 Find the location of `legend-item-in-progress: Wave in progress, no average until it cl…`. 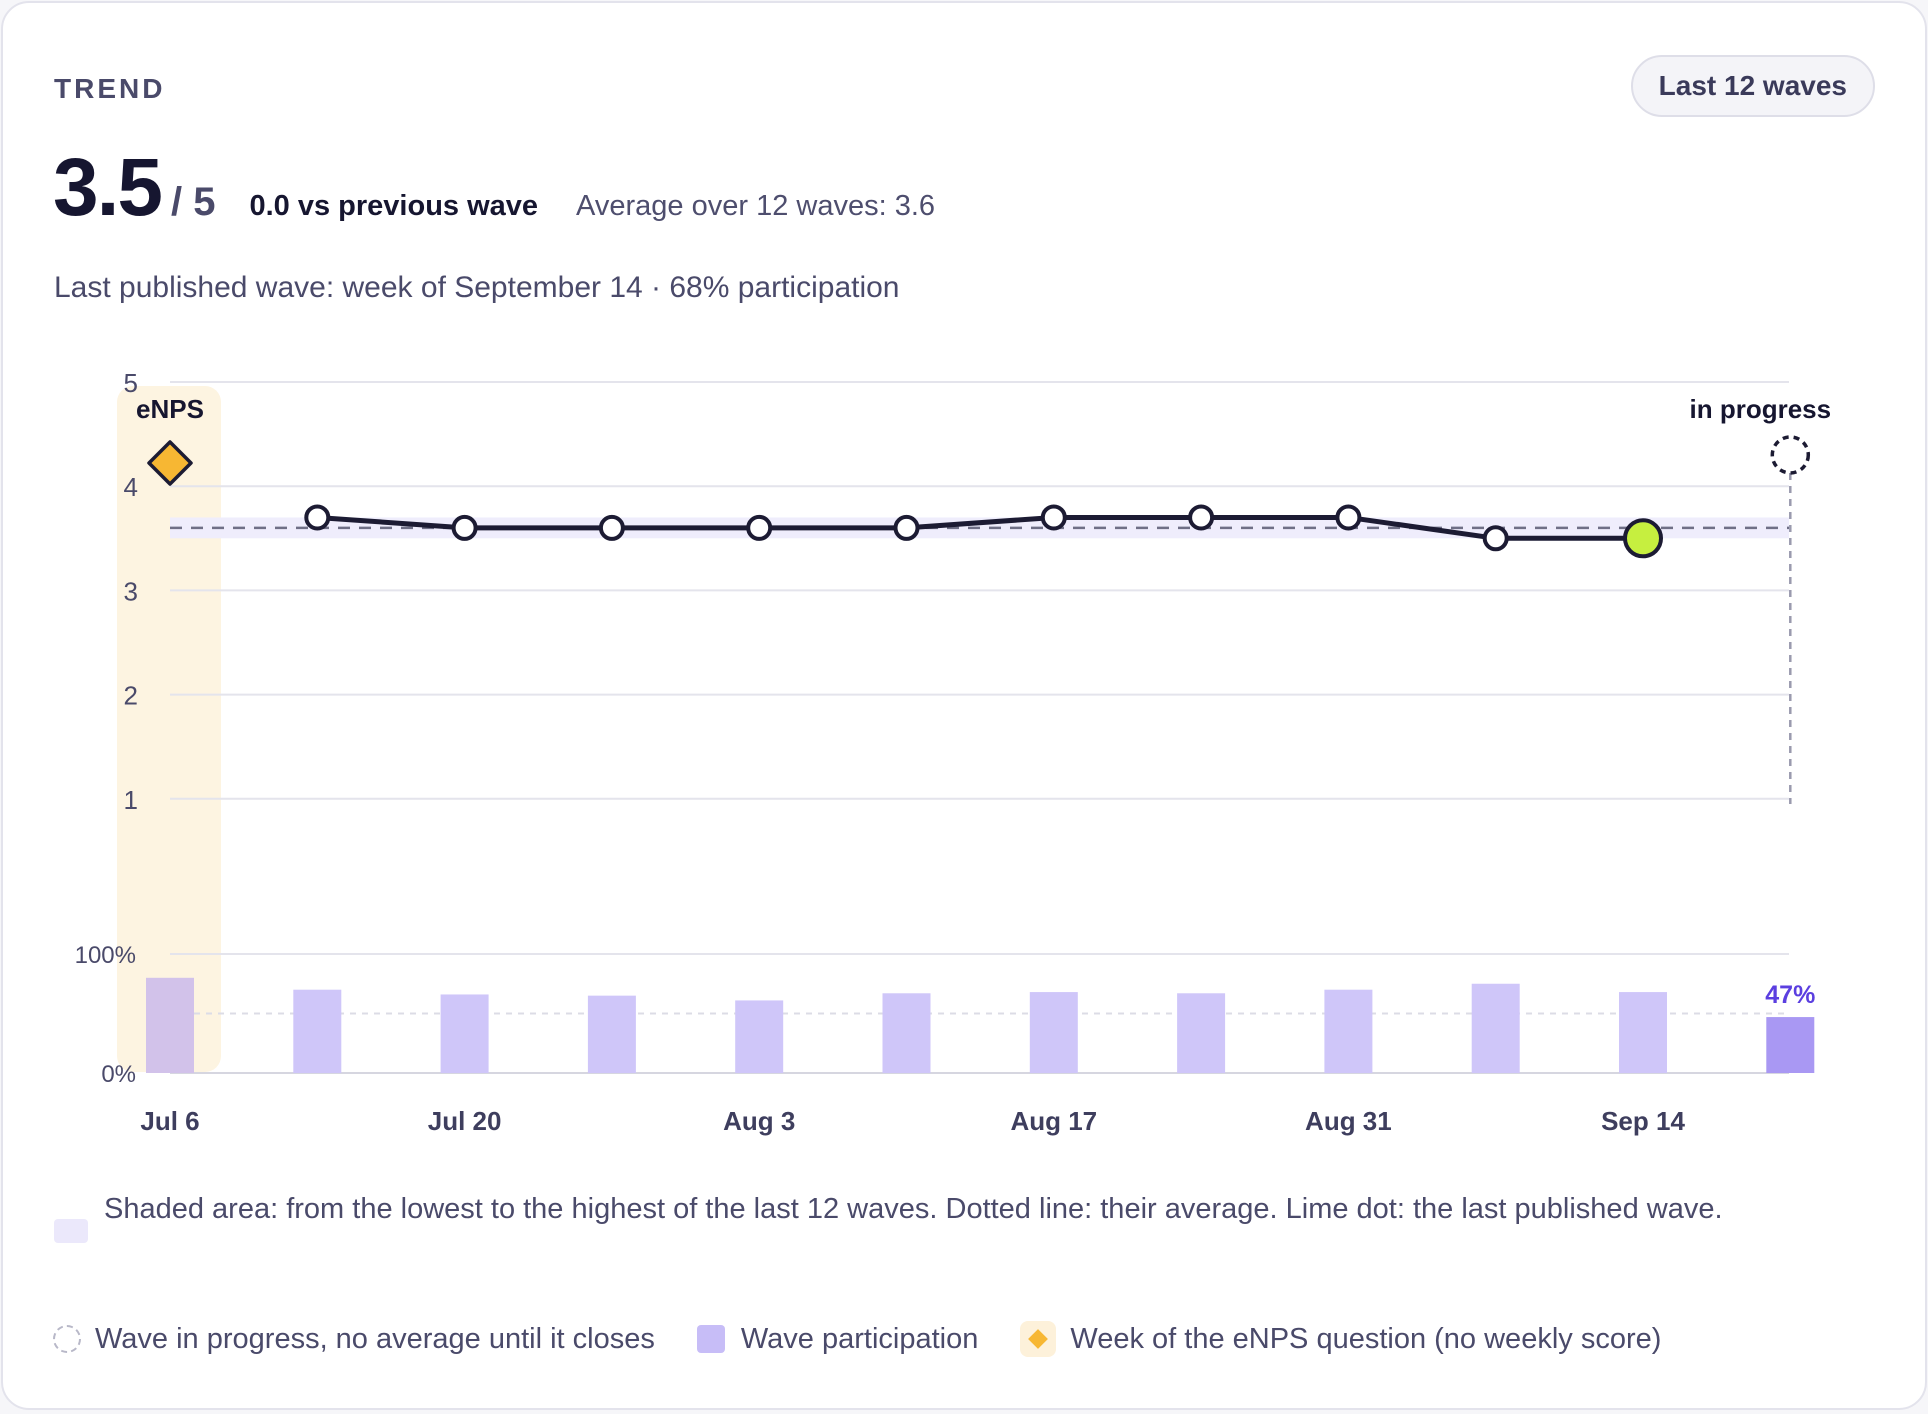

legend-item-in-progress: Wave in progress, no average until it cl… is located at coordinates (354, 1339).